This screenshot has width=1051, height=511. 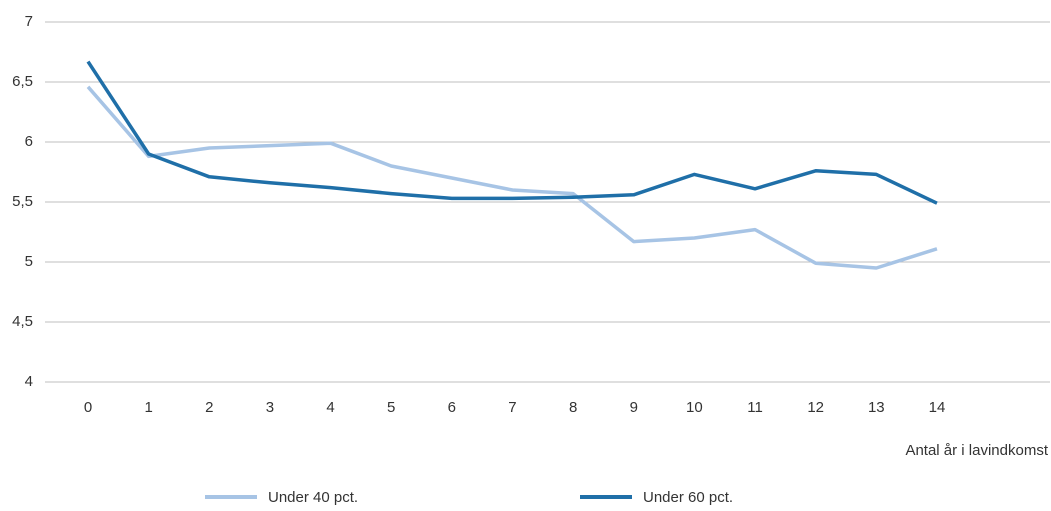 I want to click on y-tick-label: 4,5, so click(x=22, y=321).